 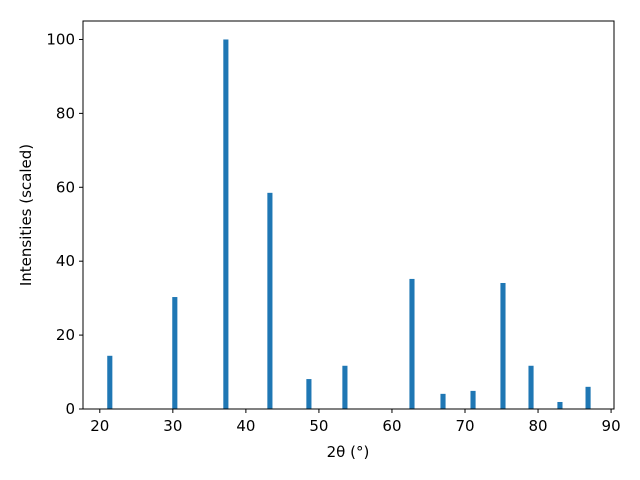 I want to click on y-tick-label: 60, so click(x=65, y=187).